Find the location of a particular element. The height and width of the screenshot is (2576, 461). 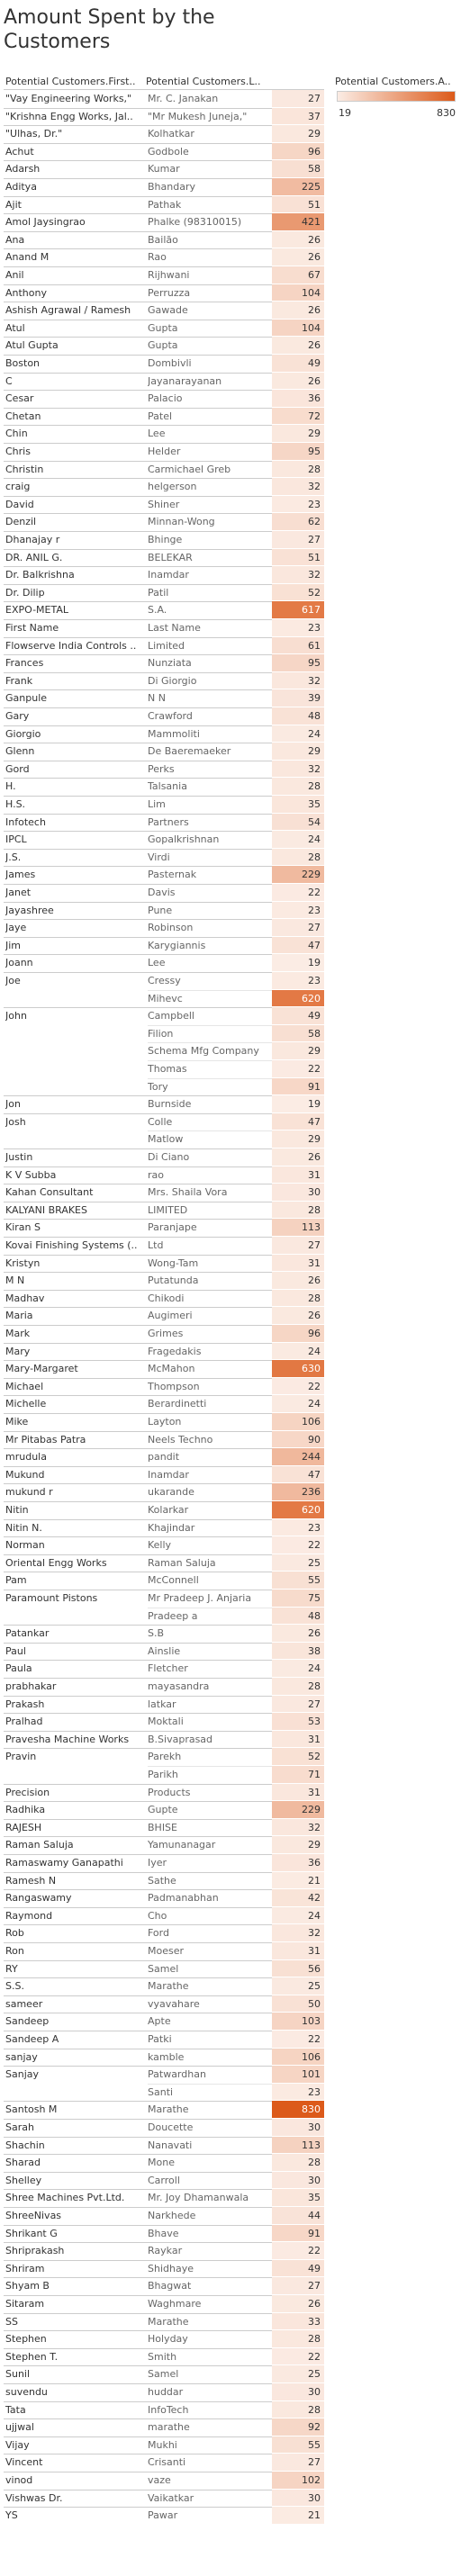

table-row: Ajit Pathak 51 is located at coordinates (164, 204).